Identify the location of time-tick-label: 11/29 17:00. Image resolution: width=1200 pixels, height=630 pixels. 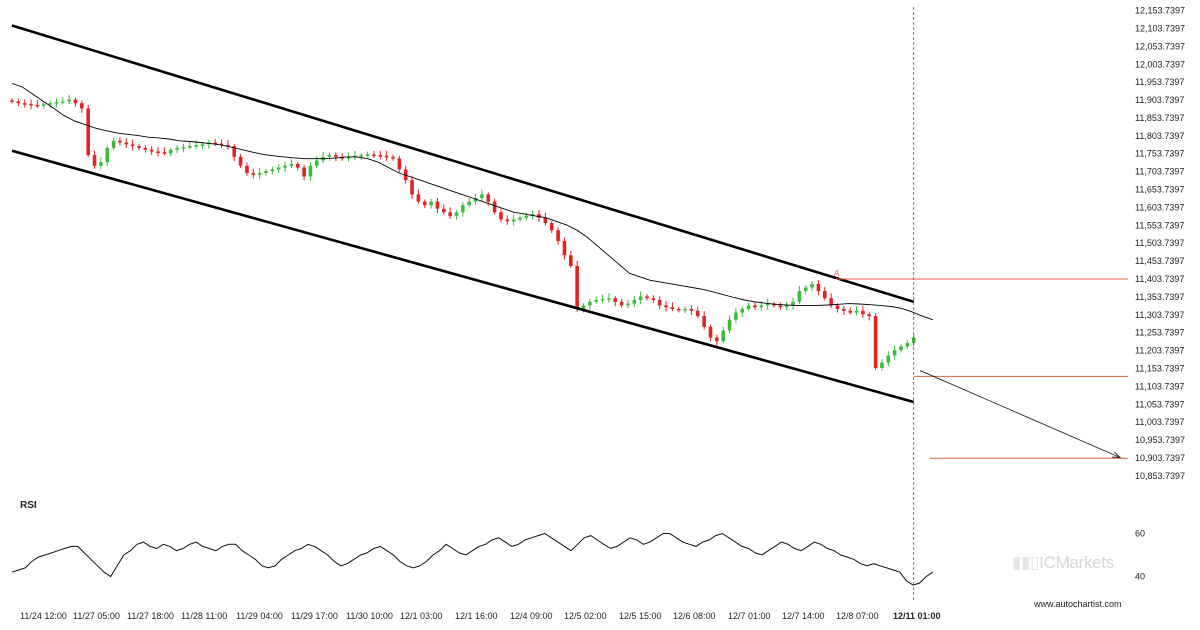
(314, 616).